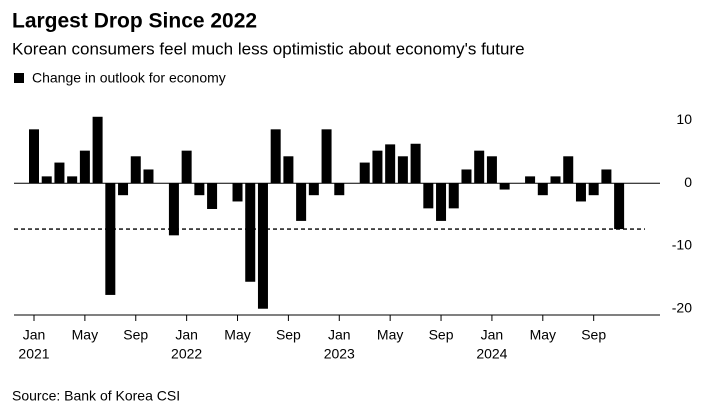  I want to click on x-year-label: 2021, so click(33, 354).